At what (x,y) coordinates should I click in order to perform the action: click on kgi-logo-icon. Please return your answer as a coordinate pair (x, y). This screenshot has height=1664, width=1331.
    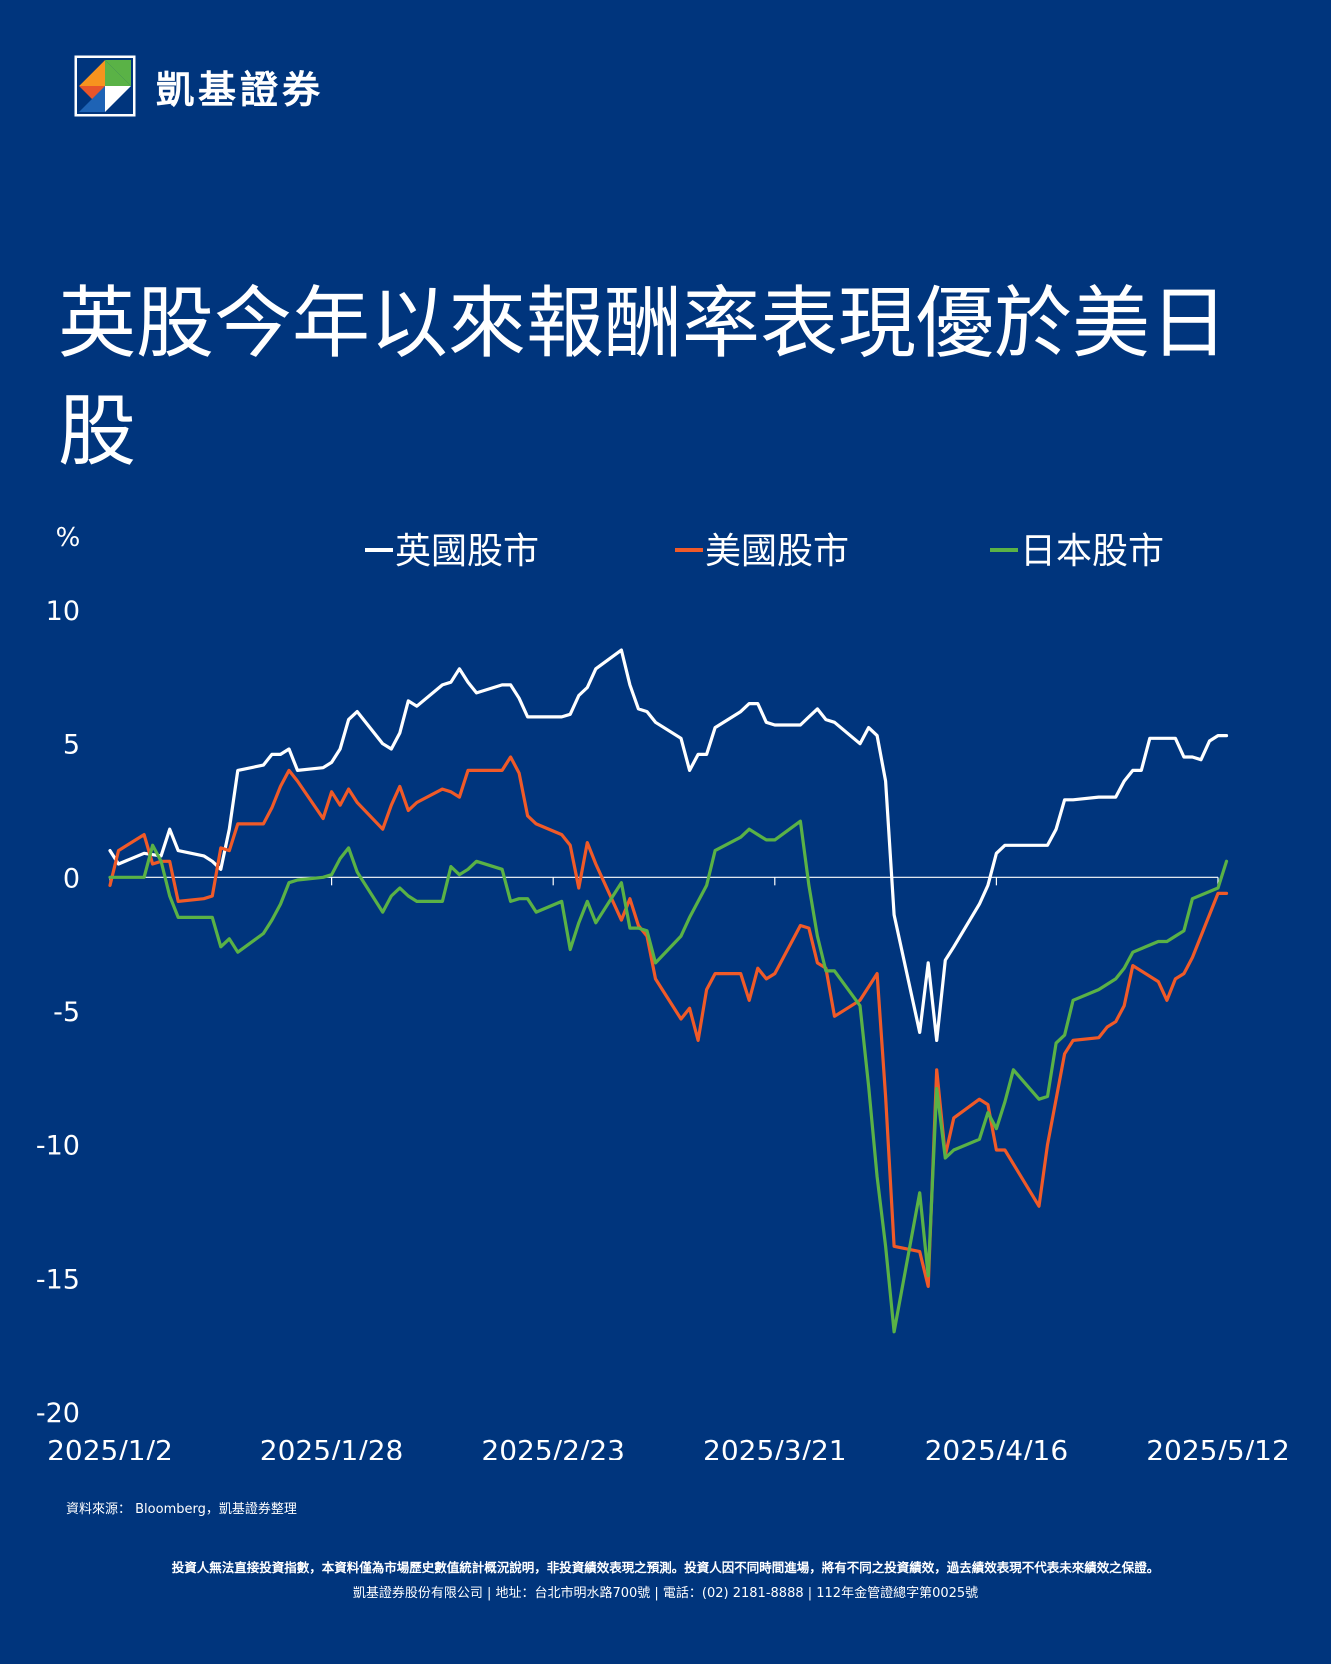
    Looking at the image, I should click on (105, 86).